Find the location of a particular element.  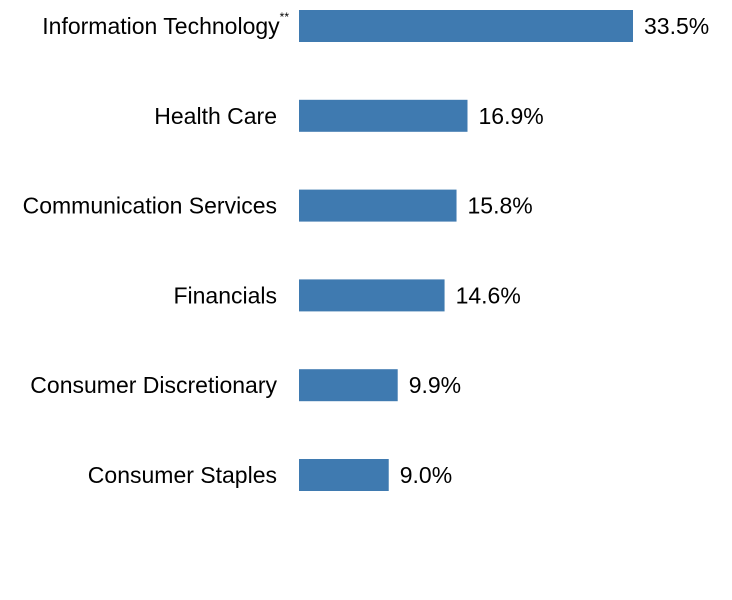

category-label-health-care: Health Care is located at coordinates (215, 116).